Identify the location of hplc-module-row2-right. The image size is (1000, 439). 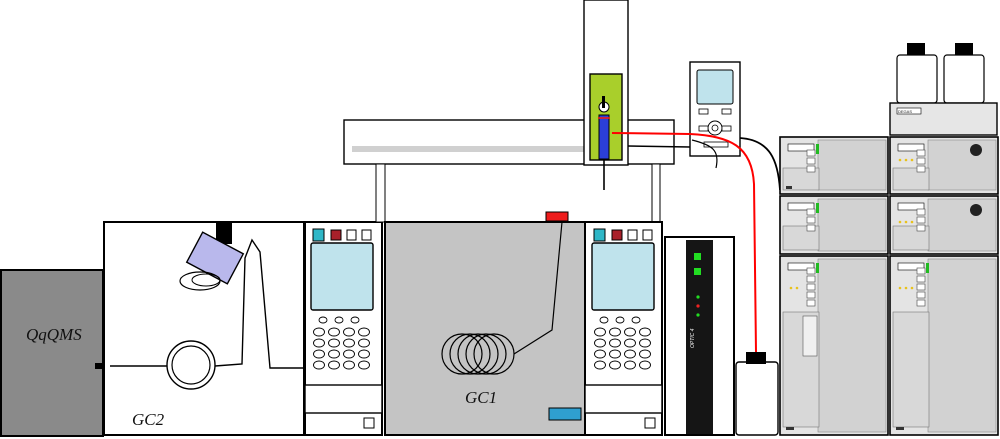
(944, 225).